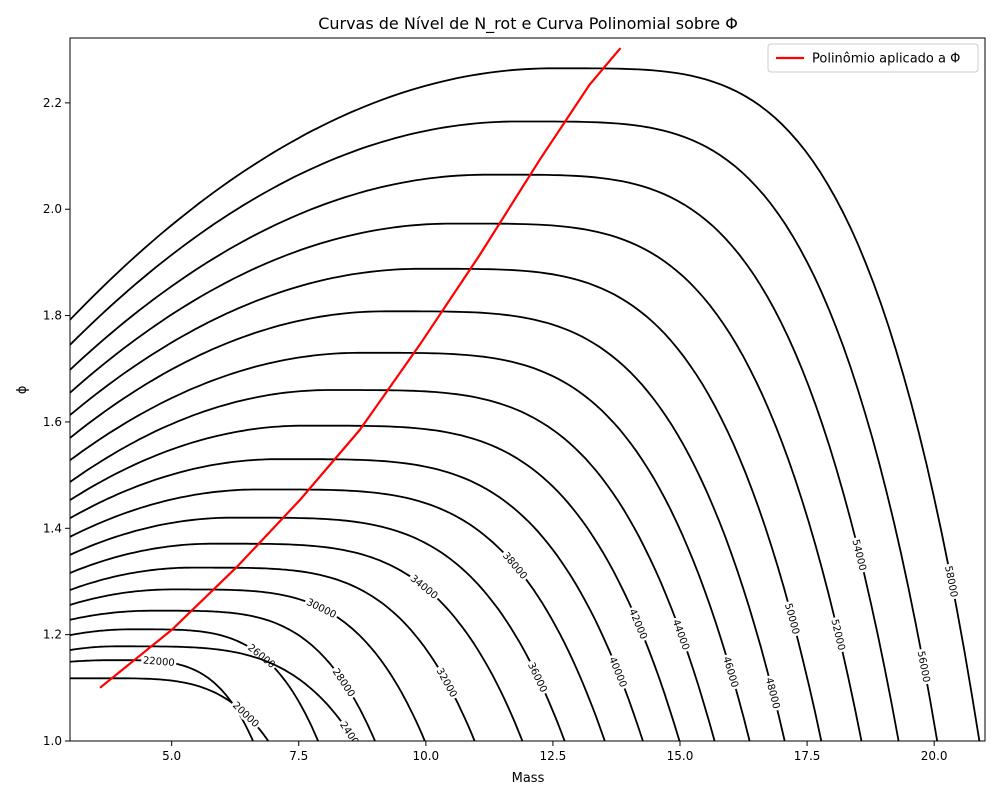 Image resolution: width=1000 pixels, height=804 pixels. What do you see at coordinates (425, 756) in the screenshot?
I see `x-tick-label: 10.0` at bounding box center [425, 756].